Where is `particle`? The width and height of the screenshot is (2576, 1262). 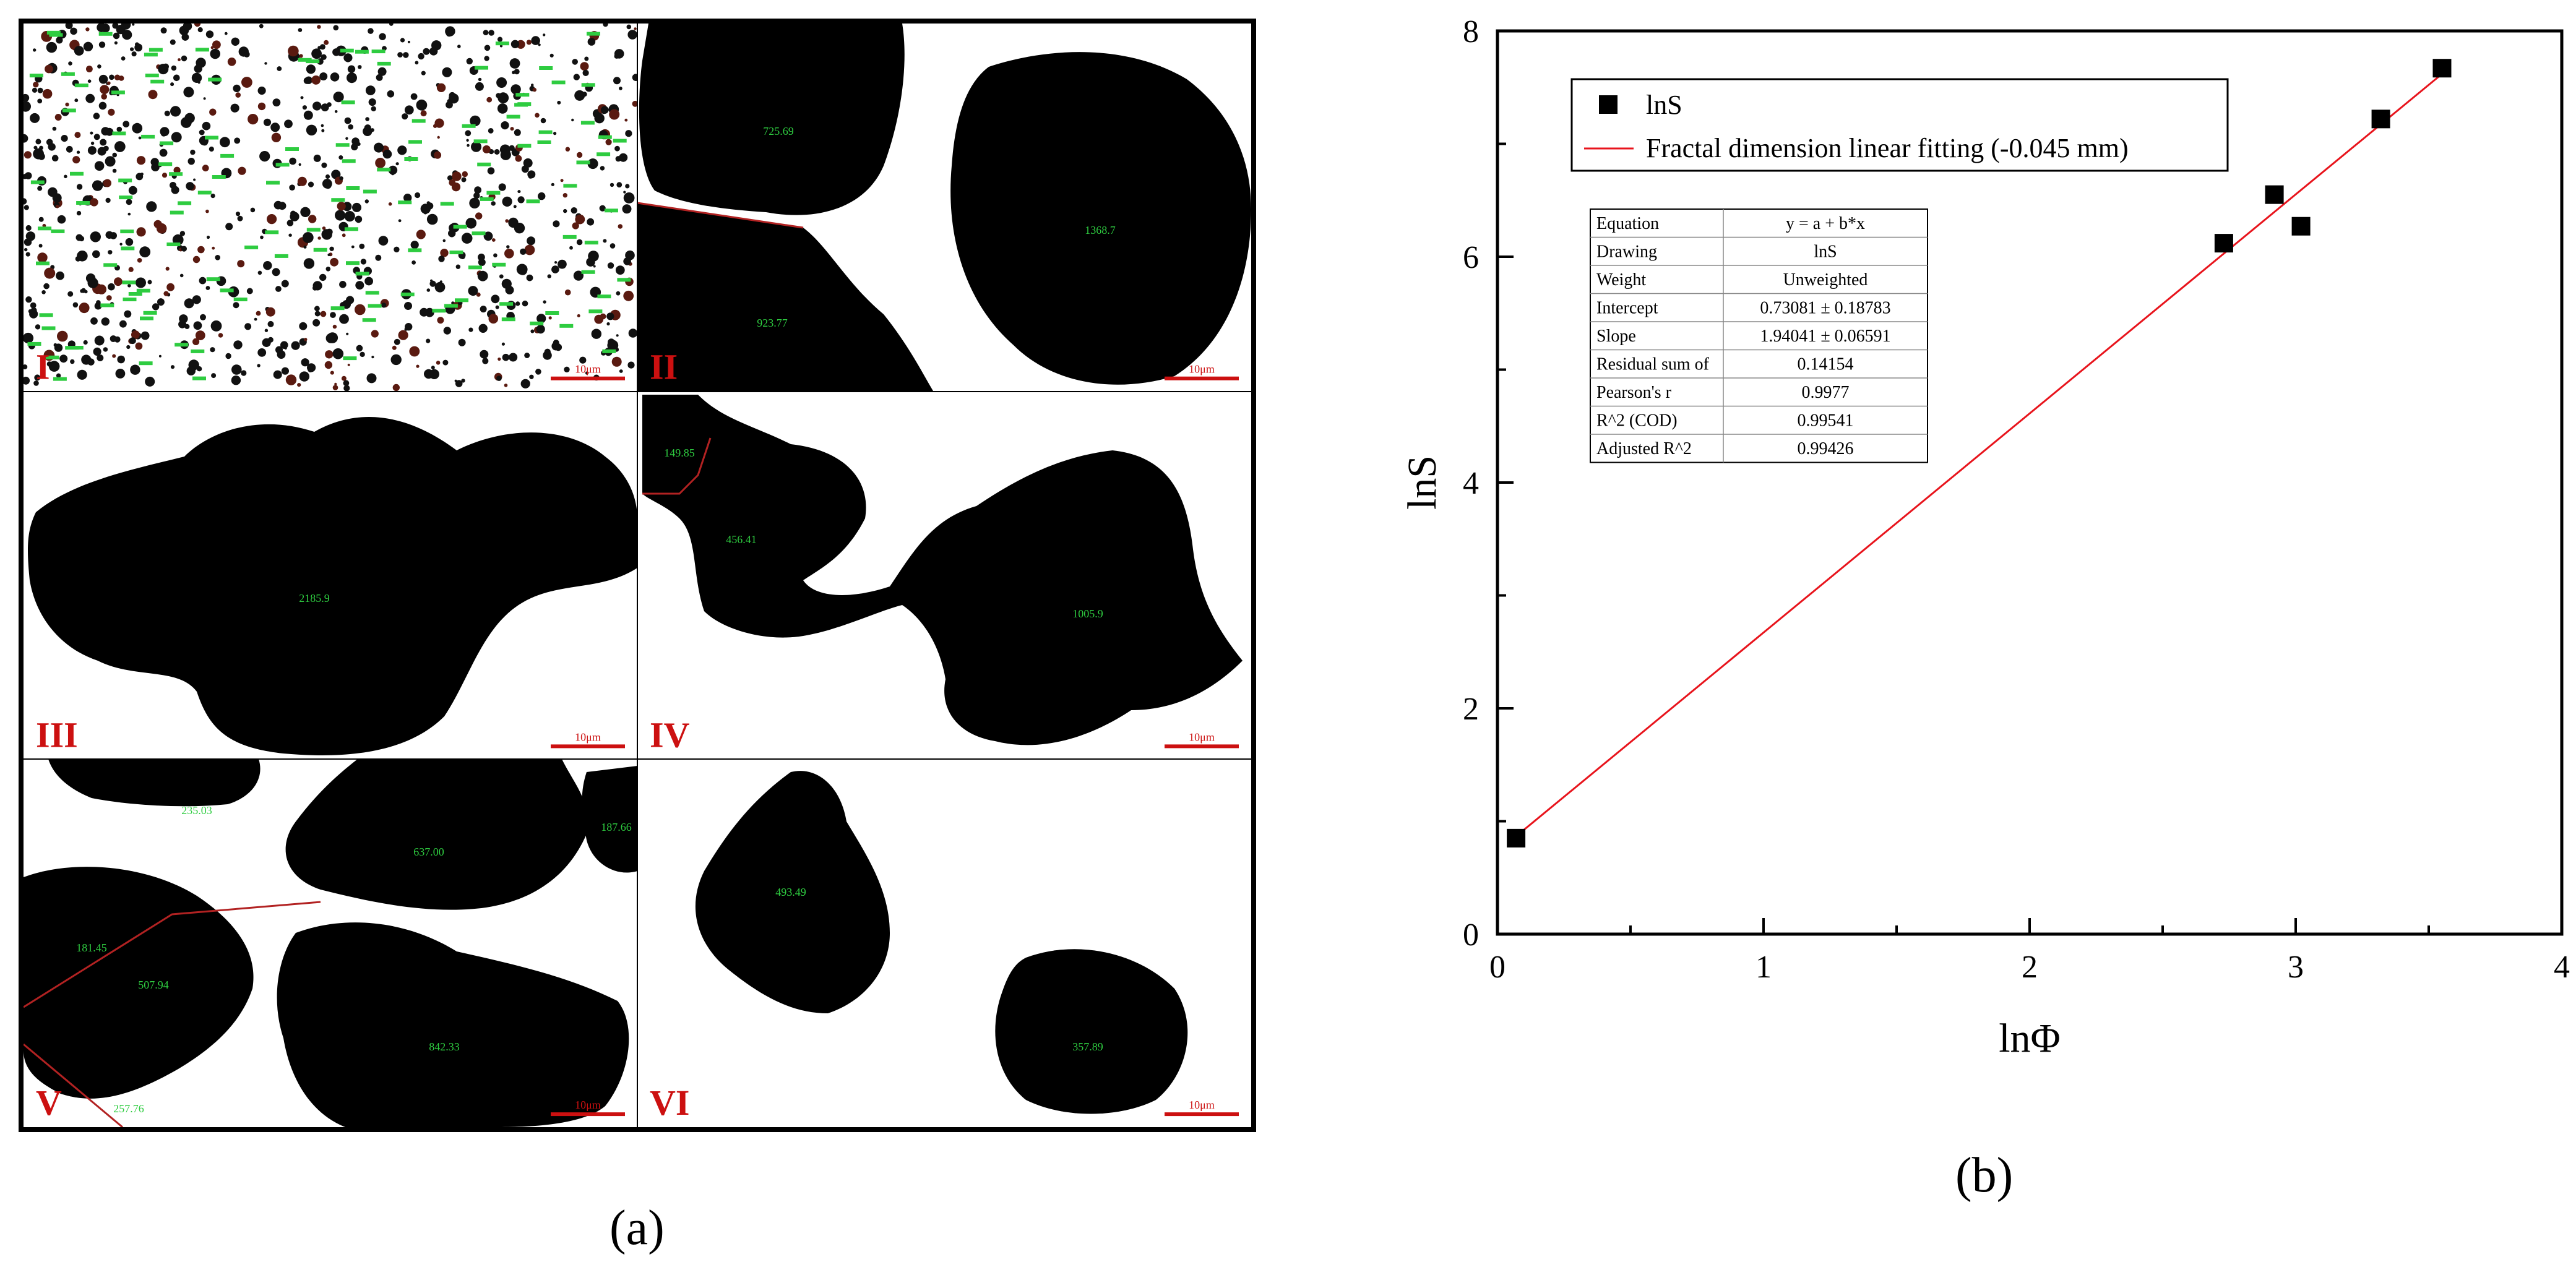
particle is located at coordinates (154, 783).